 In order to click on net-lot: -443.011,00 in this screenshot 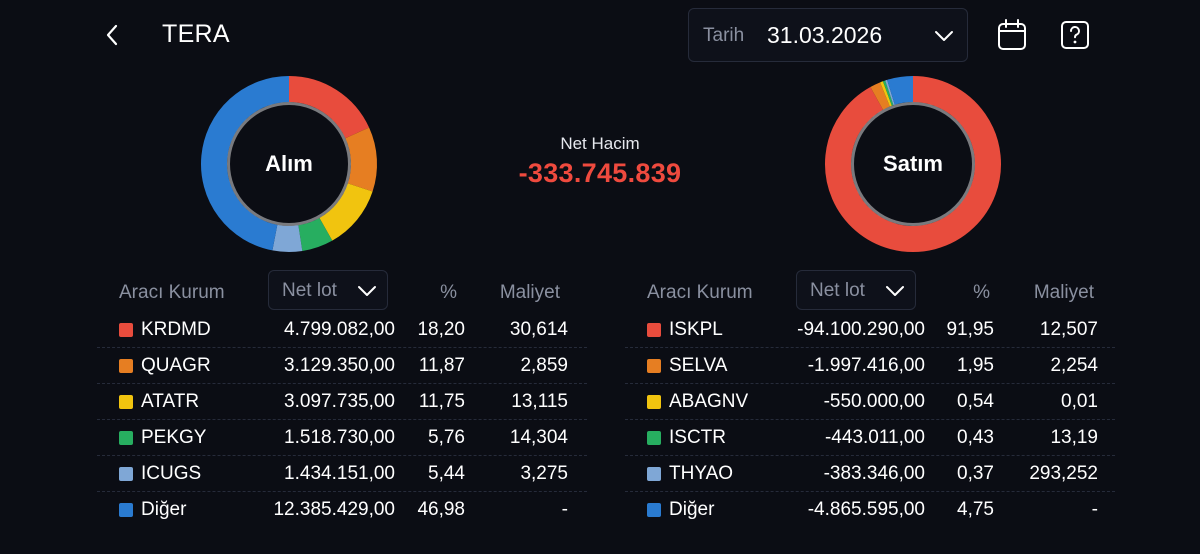, I will do `click(874, 437)`.